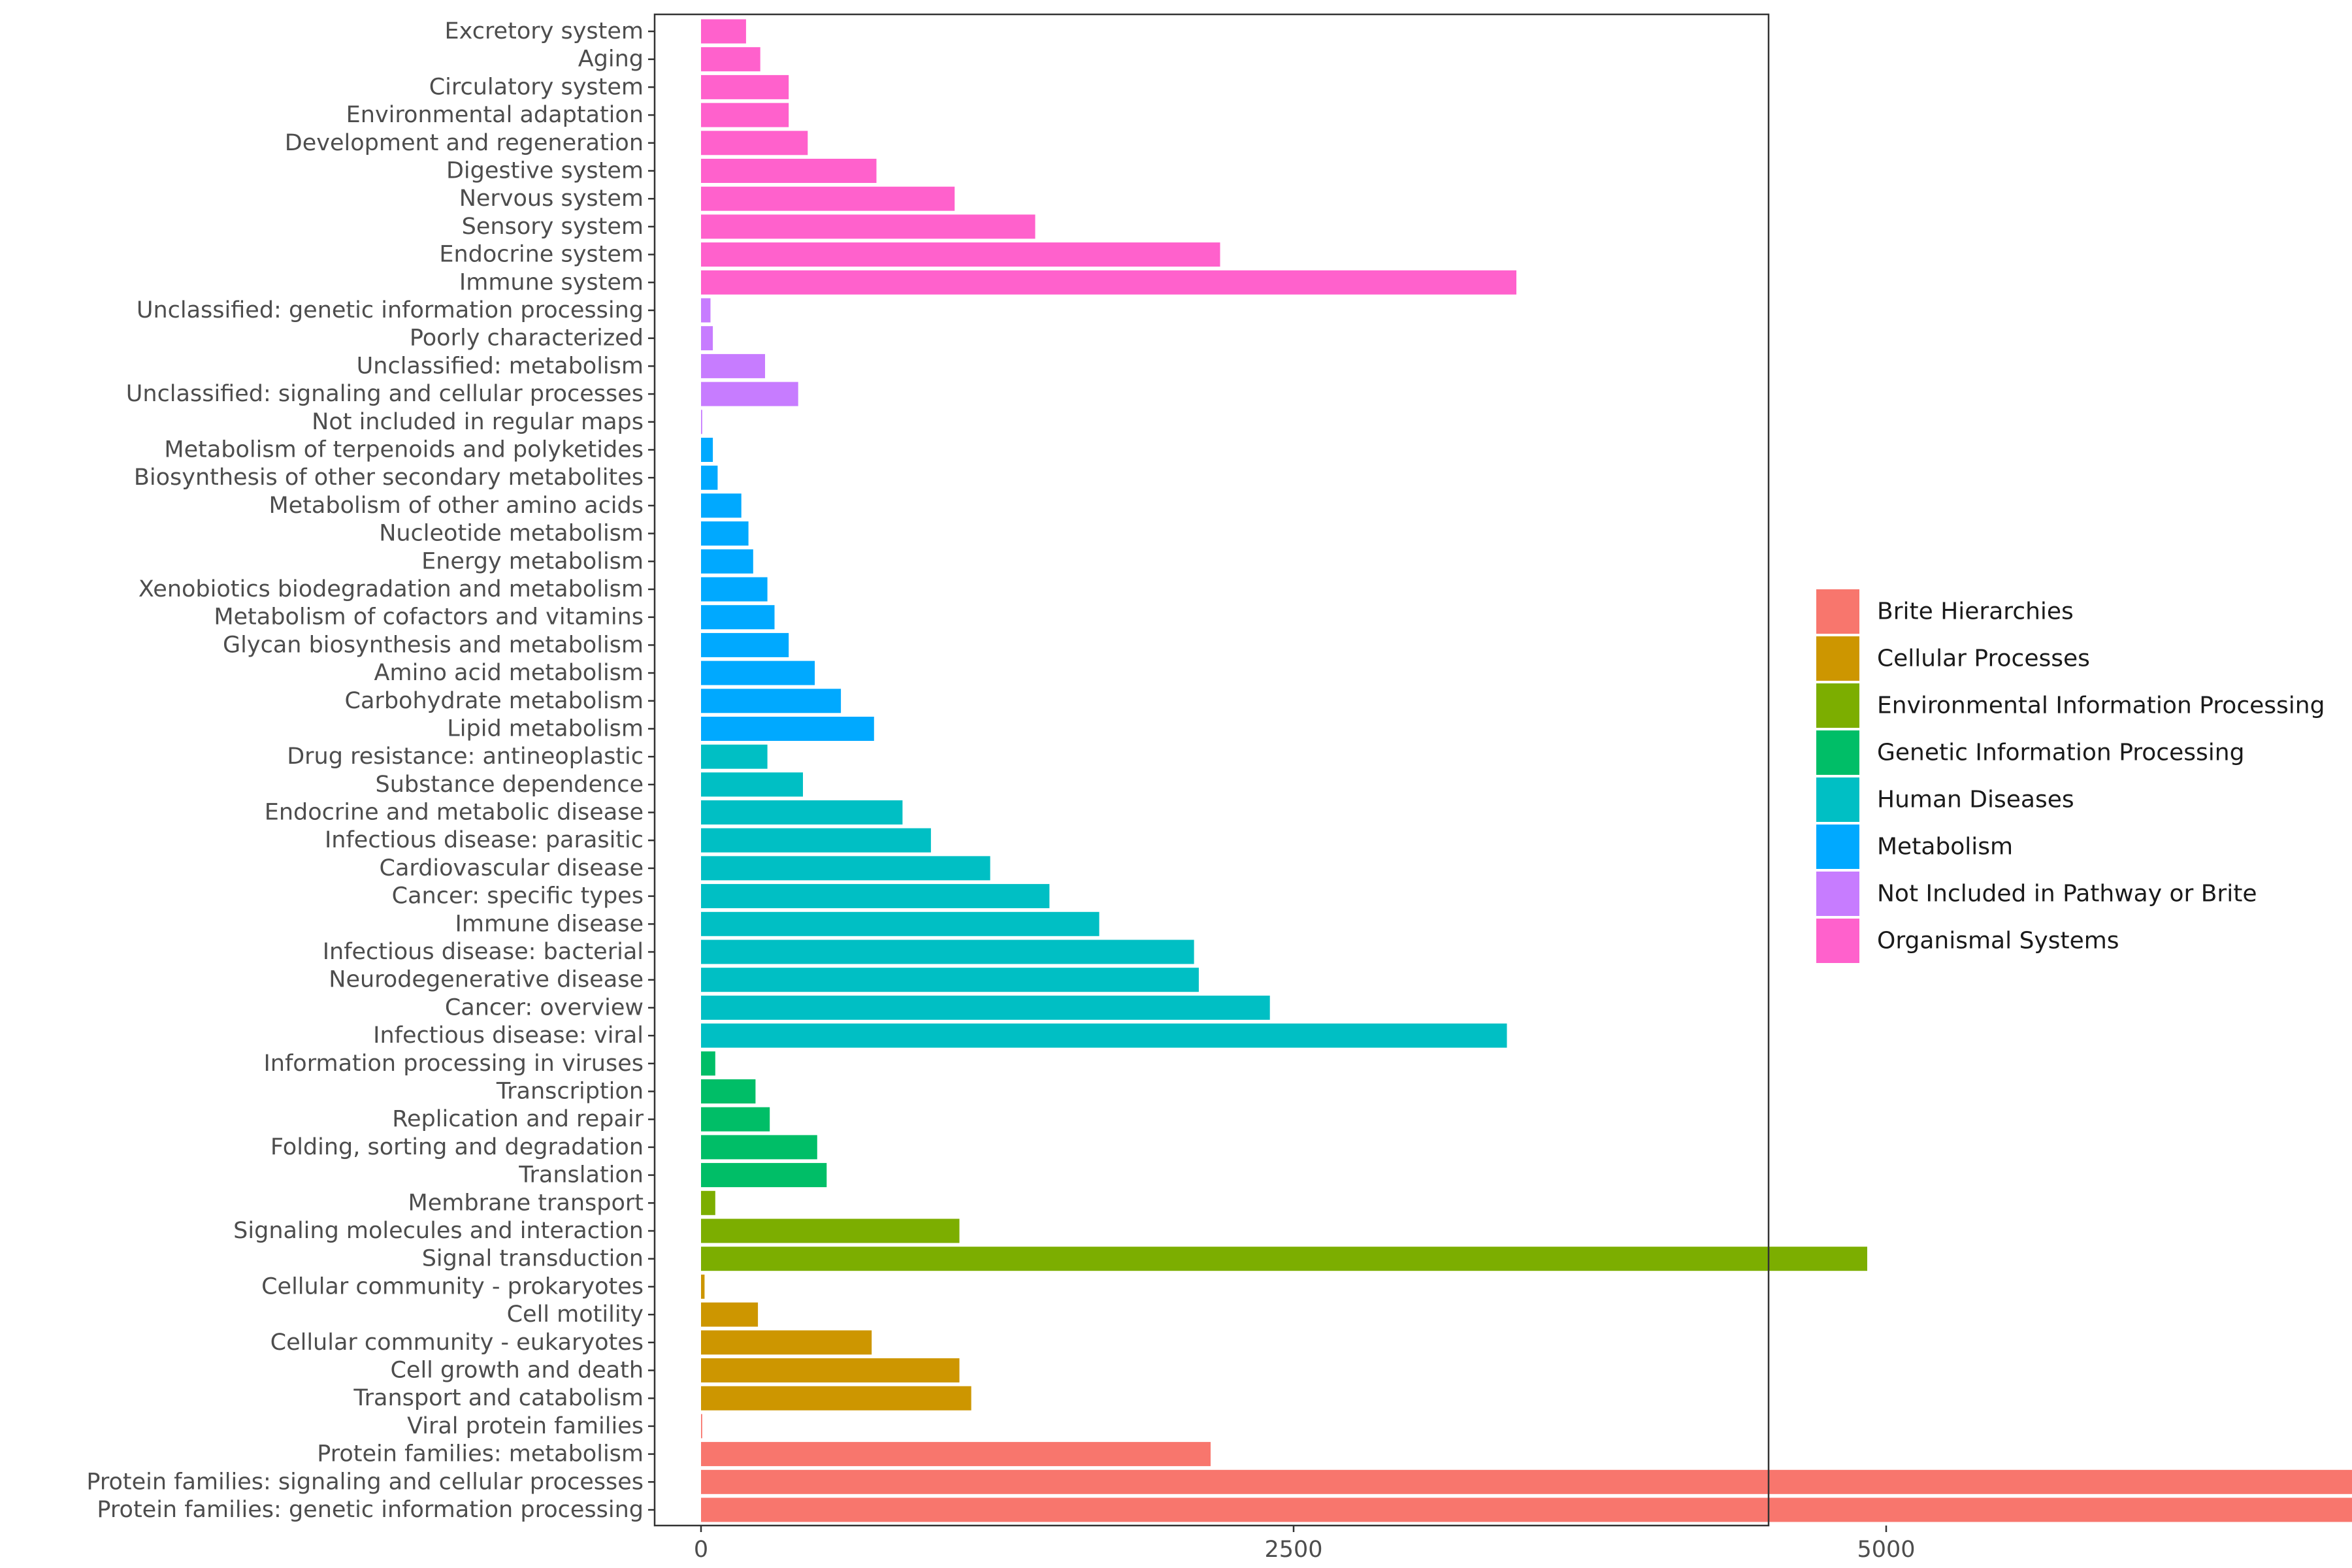 The width and height of the screenshot is (2352, 1568). Describe the element at coordinates (544, 31) in the screenshot. I see `y-tick-label: Excretory system` at that location.